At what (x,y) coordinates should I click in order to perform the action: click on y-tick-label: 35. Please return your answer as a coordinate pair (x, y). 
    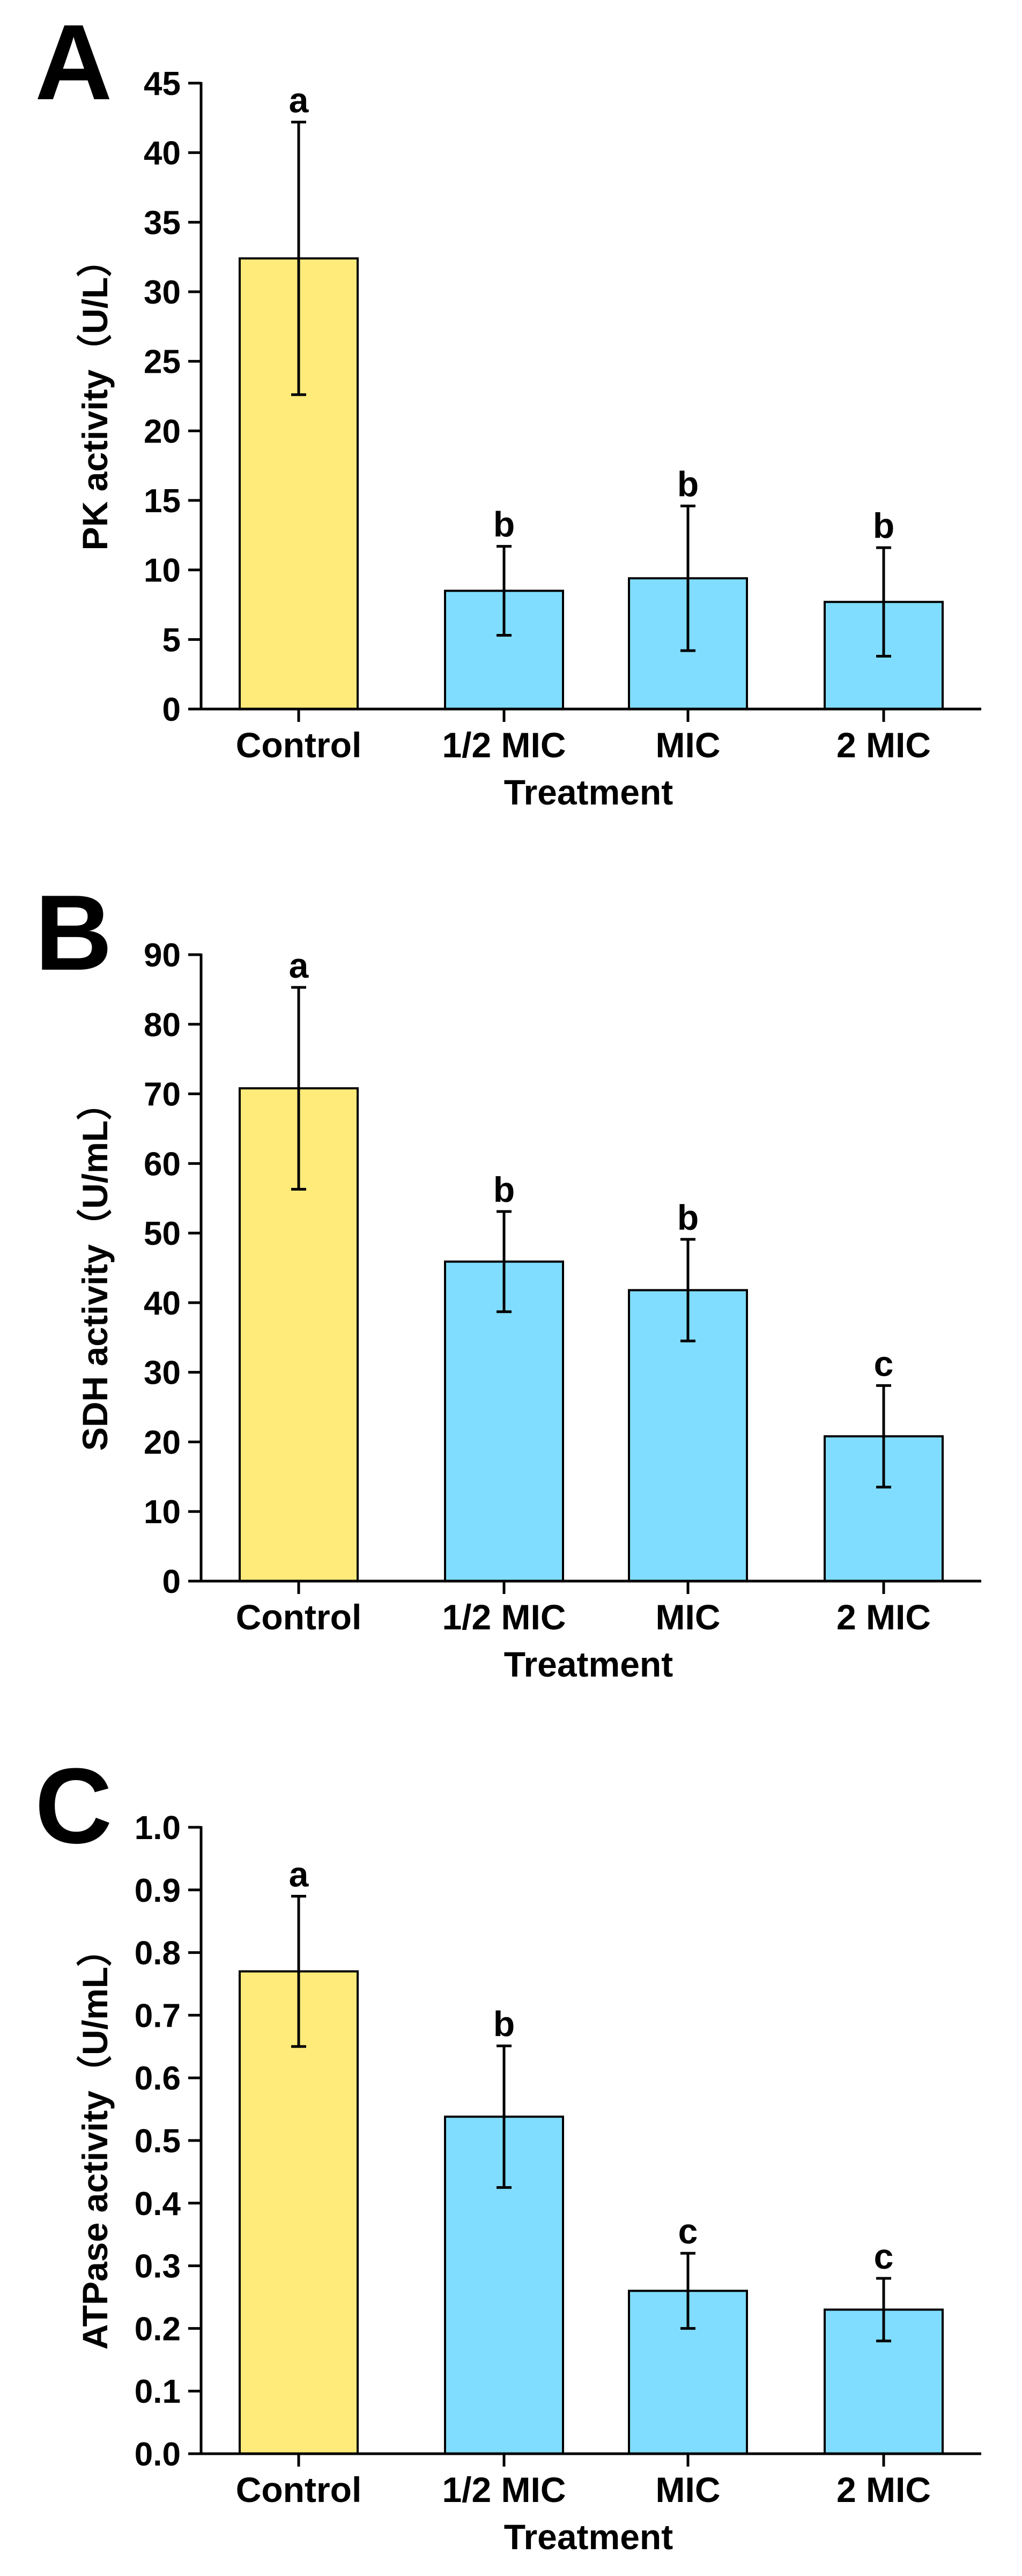
    Looking at the image, I should click on (162, 222).